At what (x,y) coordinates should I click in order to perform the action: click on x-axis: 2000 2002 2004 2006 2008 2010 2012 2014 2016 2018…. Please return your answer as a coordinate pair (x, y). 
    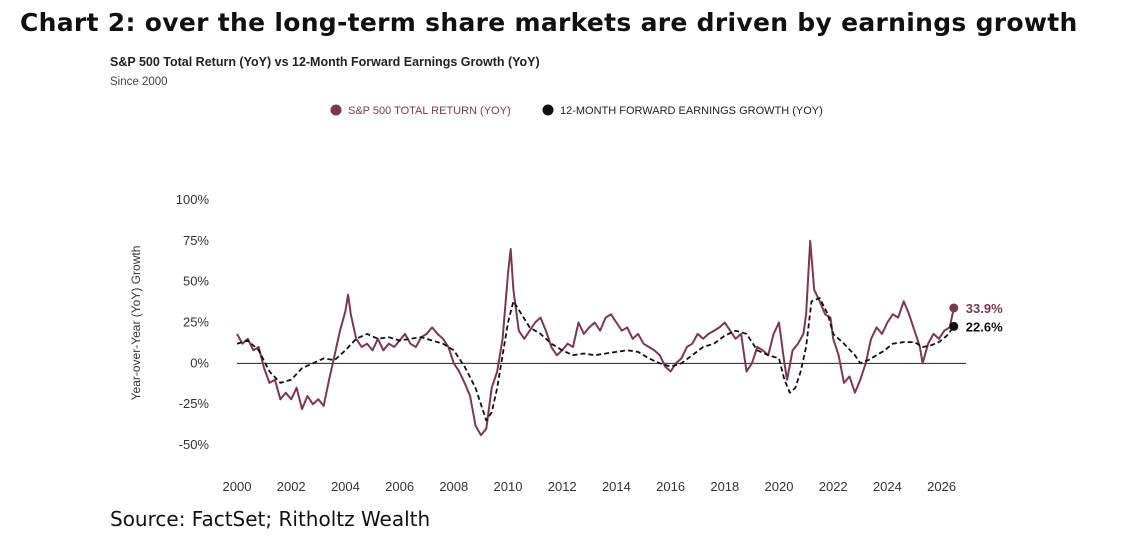
    Looking at the image, I should click on (590, 486).